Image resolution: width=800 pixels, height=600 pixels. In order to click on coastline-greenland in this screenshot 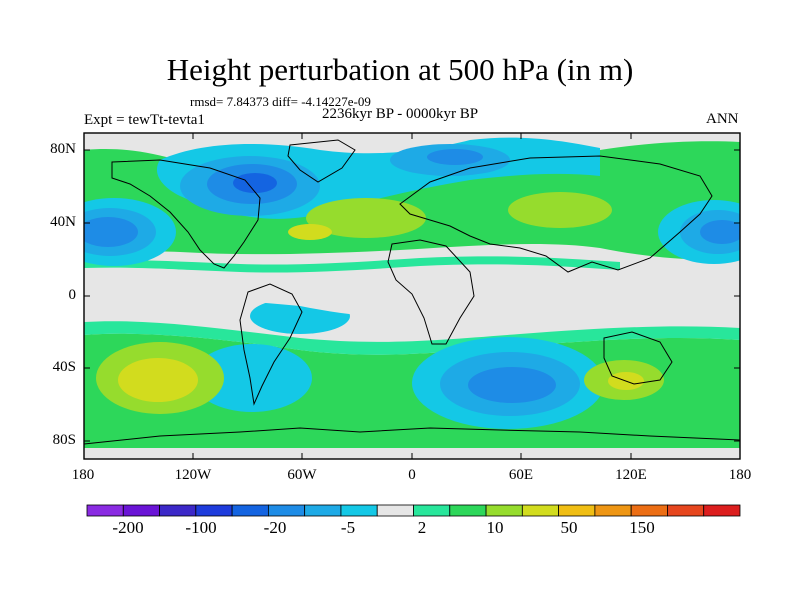, I will do `click(321, 161)`.